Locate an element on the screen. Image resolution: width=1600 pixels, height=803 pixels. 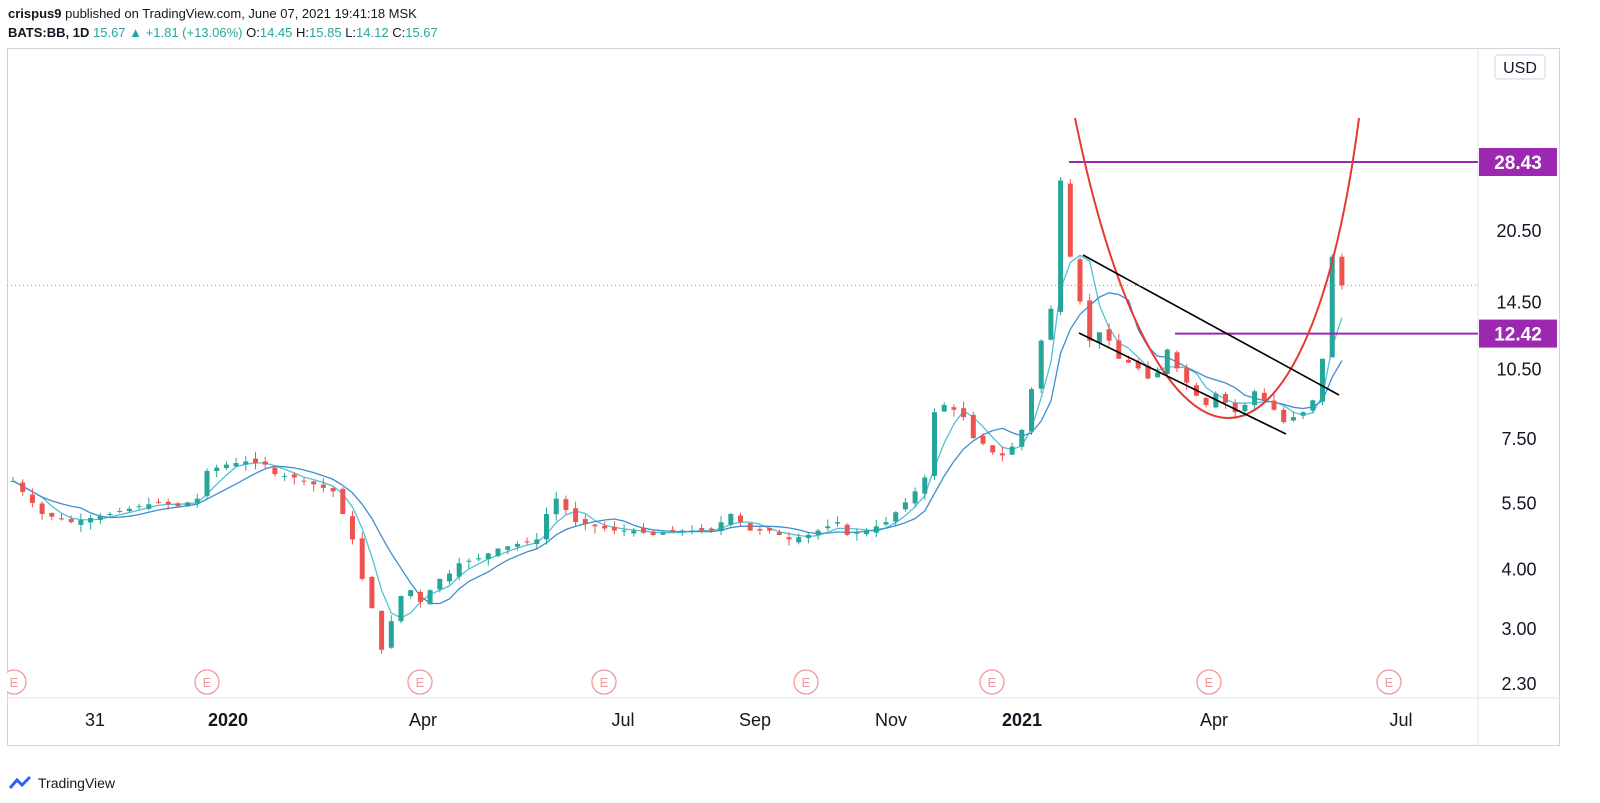
event-letter: E is located at coordinates (806, 682).